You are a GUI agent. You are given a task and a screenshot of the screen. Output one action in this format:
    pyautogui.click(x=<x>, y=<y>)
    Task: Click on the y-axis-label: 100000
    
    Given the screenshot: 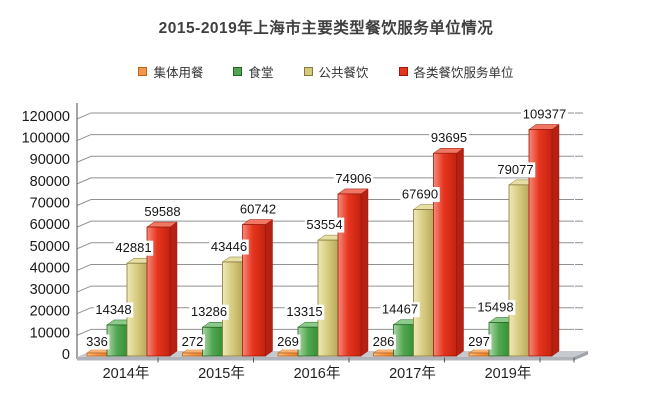 What is the action you would take?
    pyautogui.click(x=46, y=139)
    